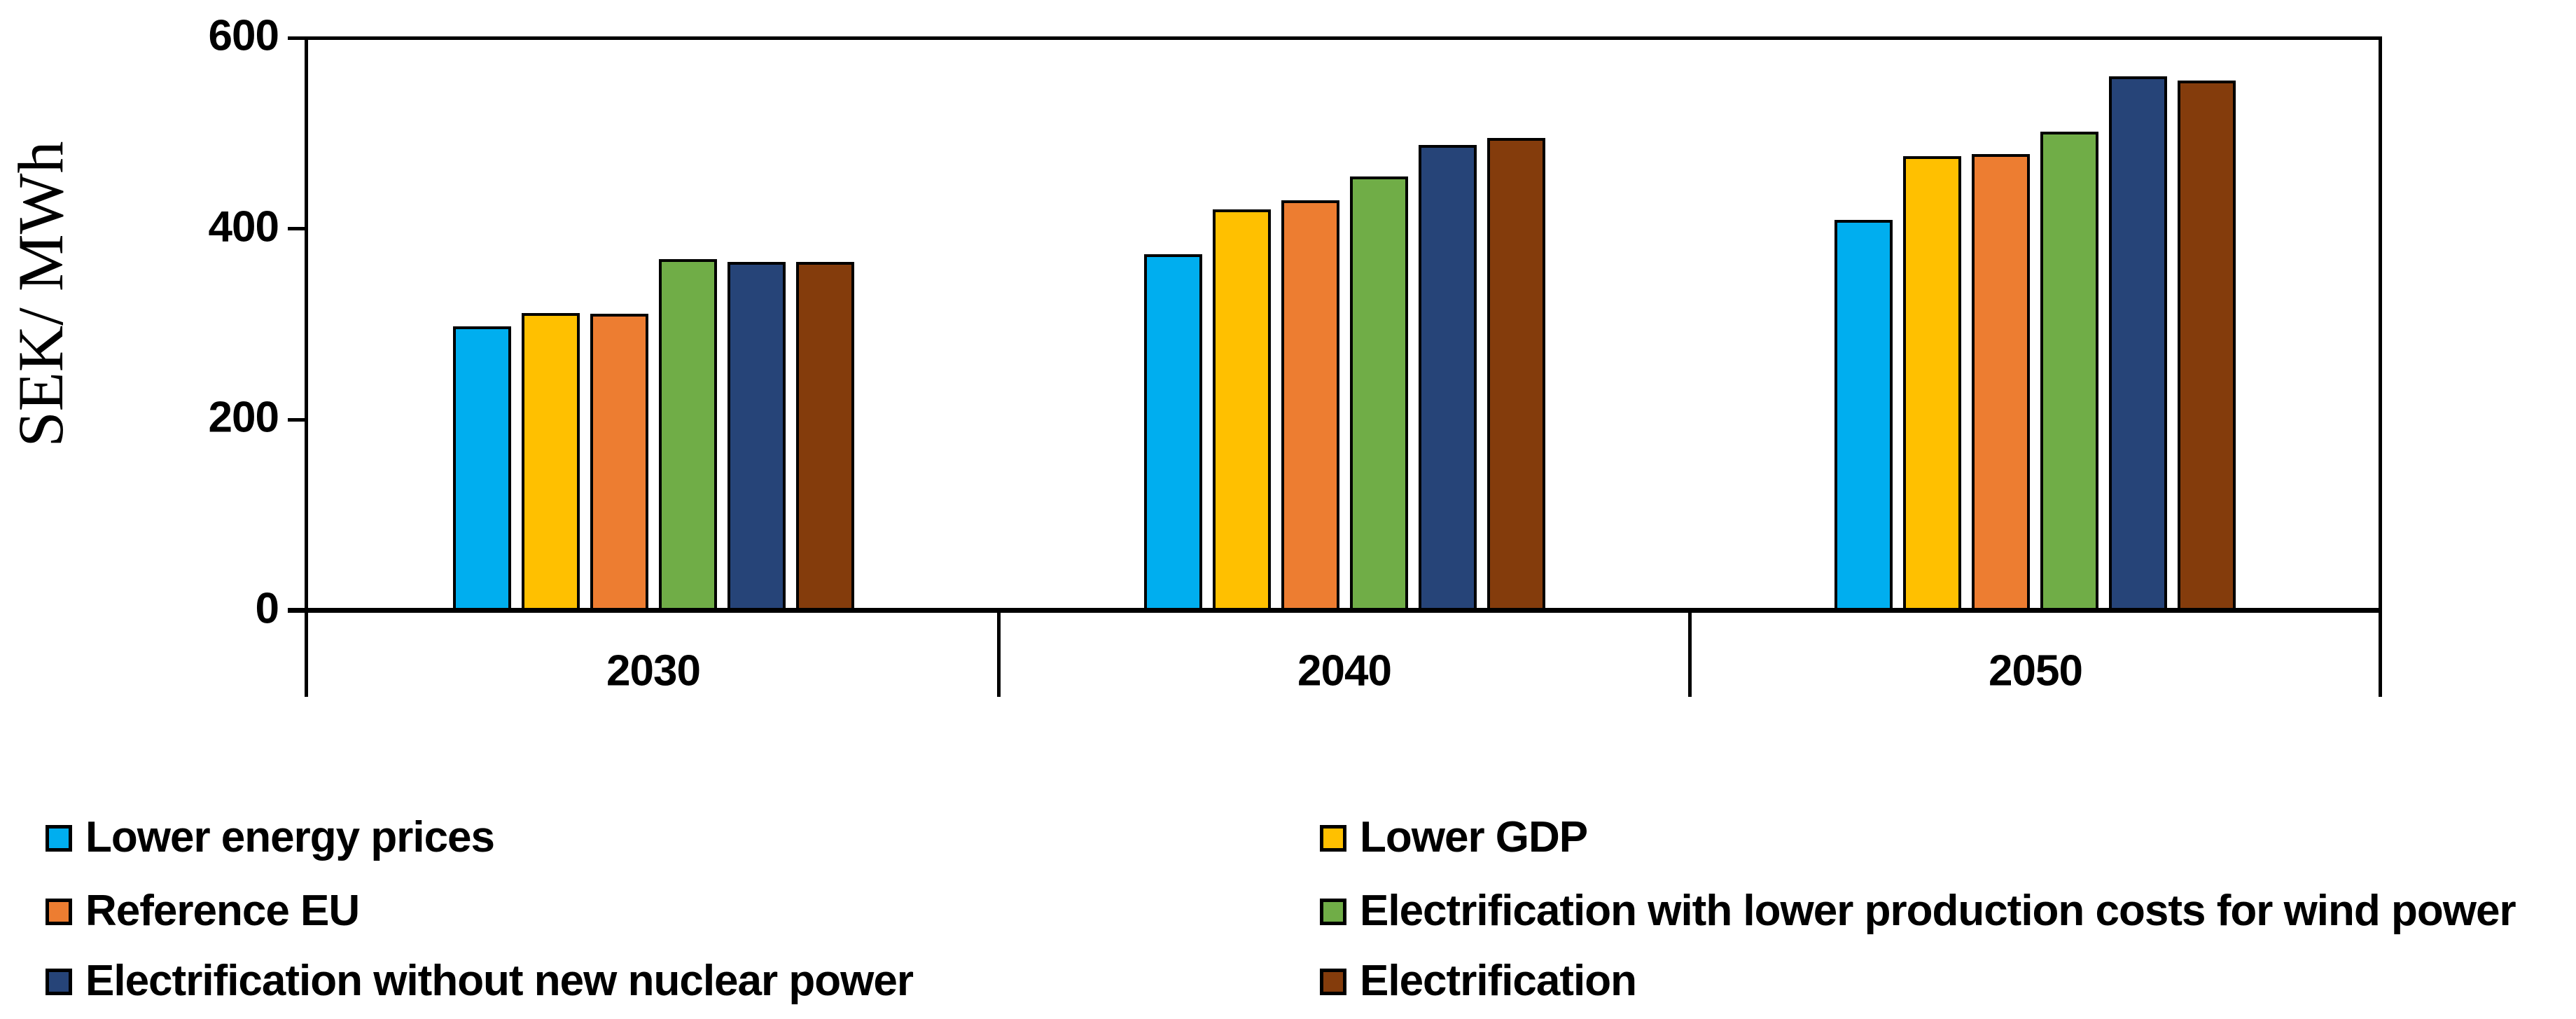  What do you see at coordinates (1498, 981) in the screenshot?
I see `legend-label-electrification: Electrification` at bounding box center [1498, 981].